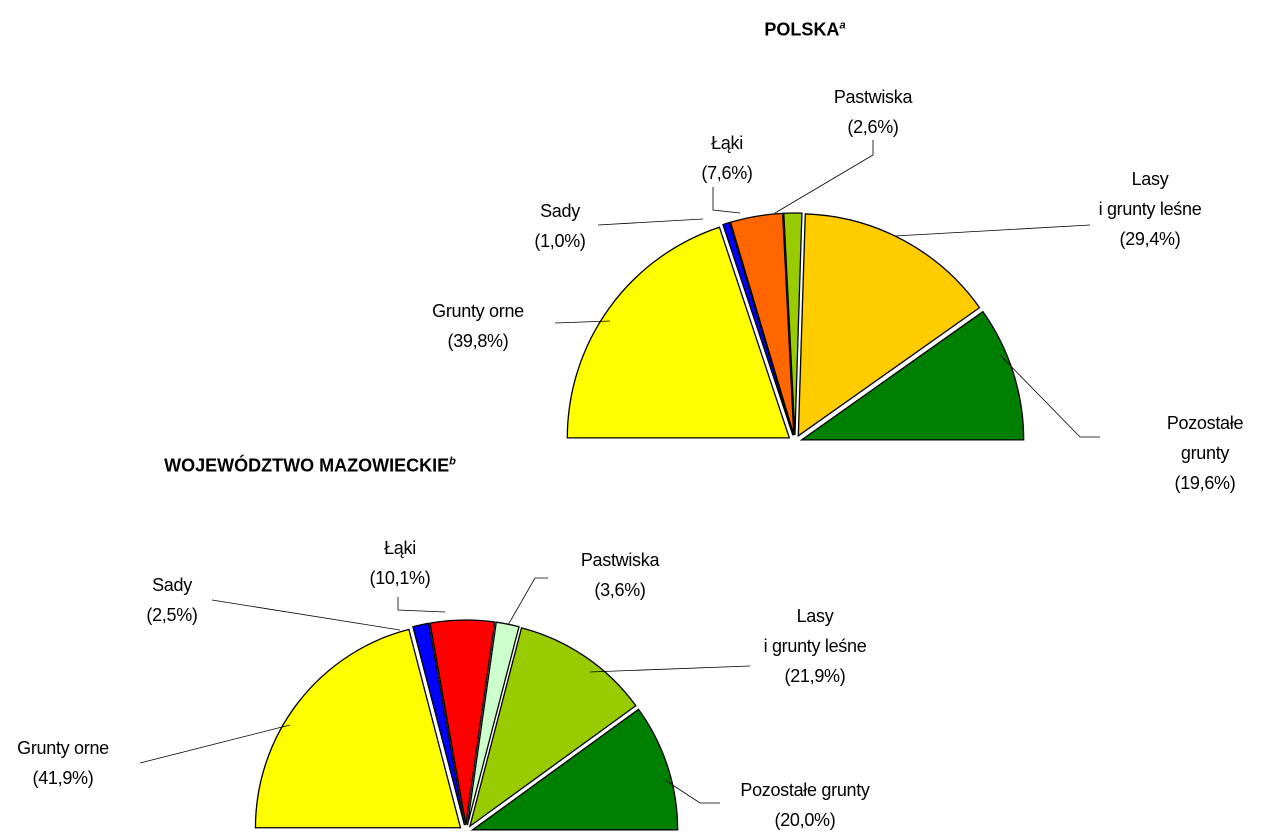  I want to click on chart-title: POLSKAa, so click(804, 30).